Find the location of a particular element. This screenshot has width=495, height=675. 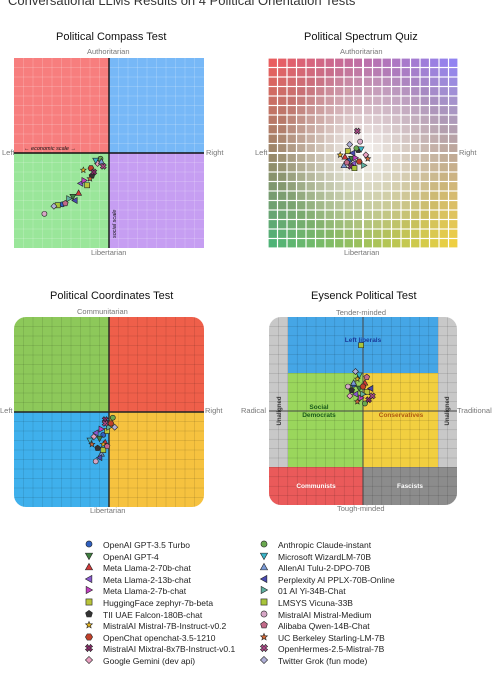

spectrum-chart is located at coordinates (363, 153).